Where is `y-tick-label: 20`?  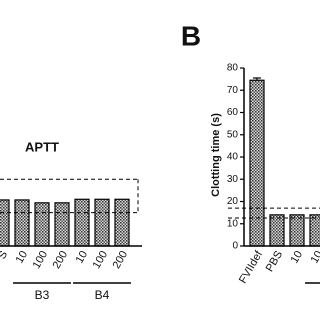
y-tick-label: 20 is located at coordinates (233, 201).